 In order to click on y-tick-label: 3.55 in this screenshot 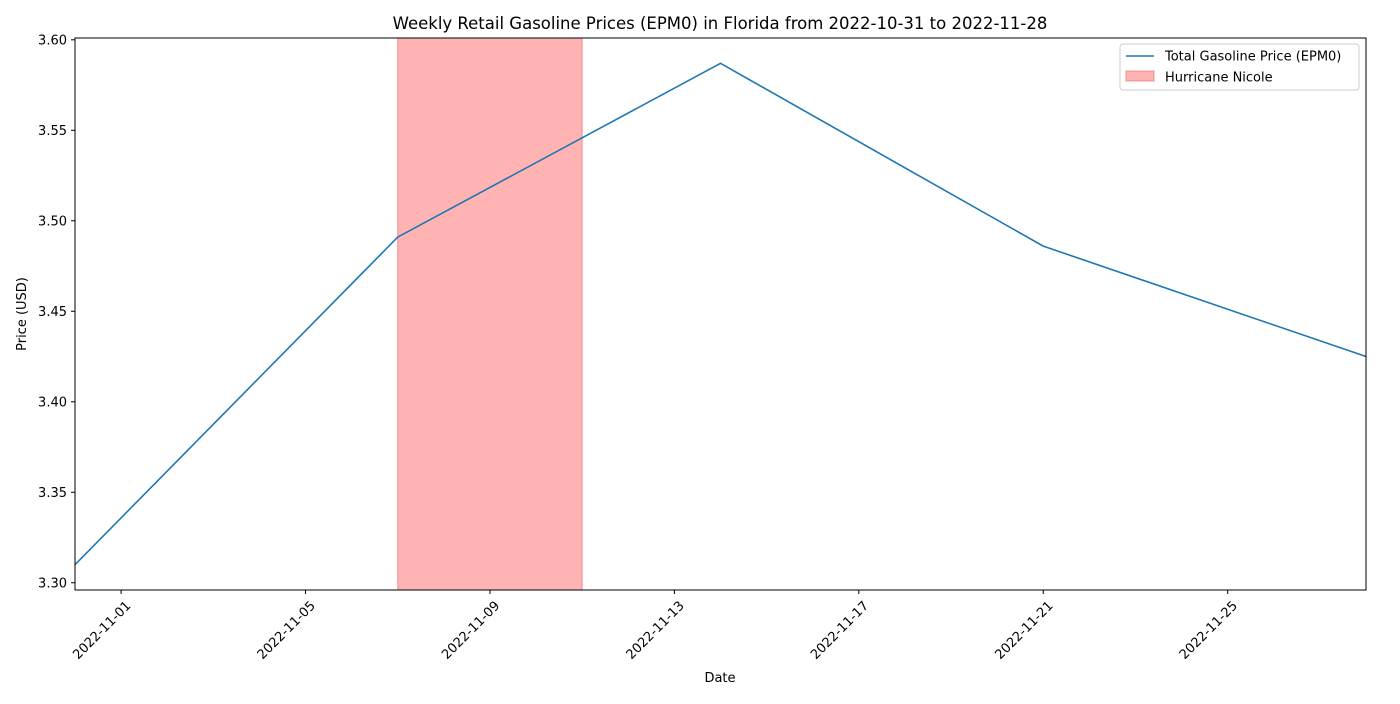, I will do `click(52, 131)`.